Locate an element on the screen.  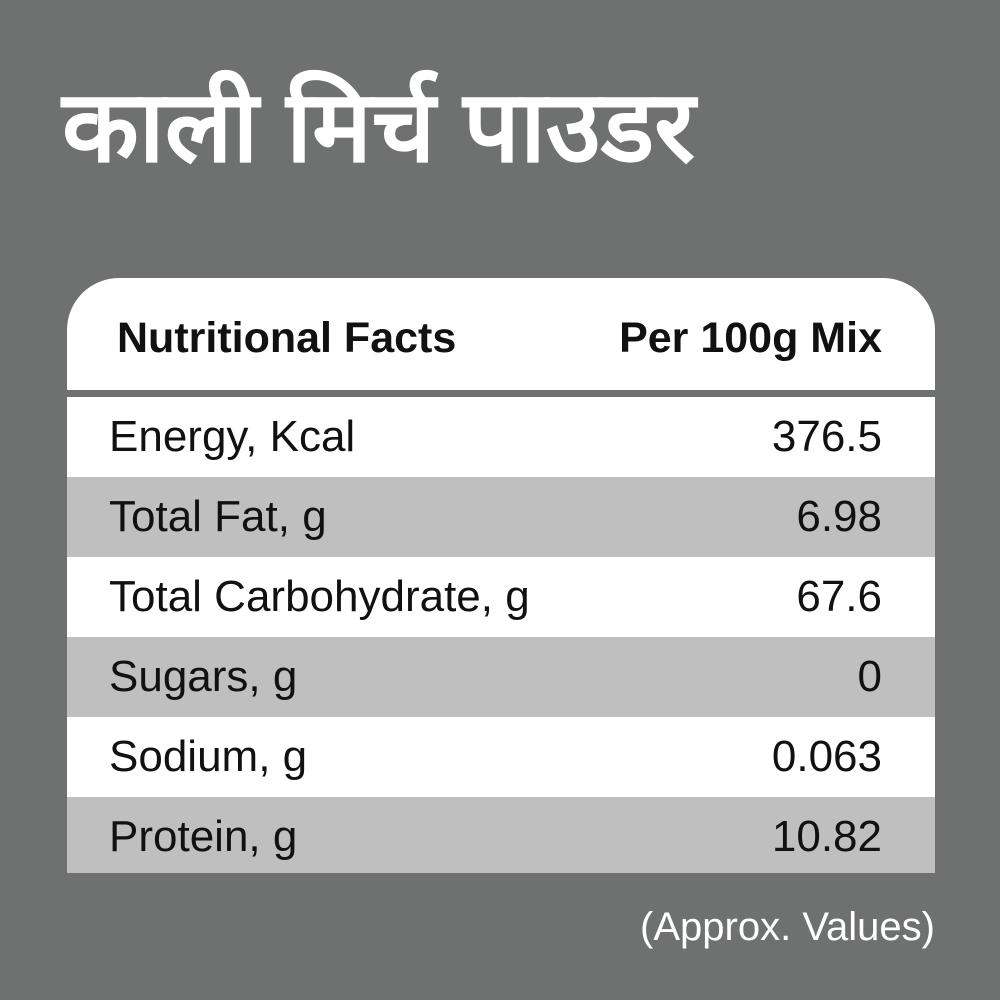
table-row: Total Carbohydrate, g 67.6 is located at coordinates (501, 597).